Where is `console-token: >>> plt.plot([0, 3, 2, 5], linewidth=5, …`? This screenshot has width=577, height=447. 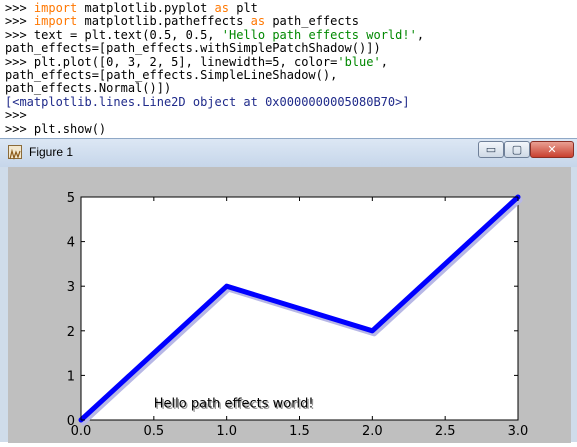
console-token: >>> plt.plot([0, 3, 2, 5], linewidth=5, … is located at coordinates (171, 61).